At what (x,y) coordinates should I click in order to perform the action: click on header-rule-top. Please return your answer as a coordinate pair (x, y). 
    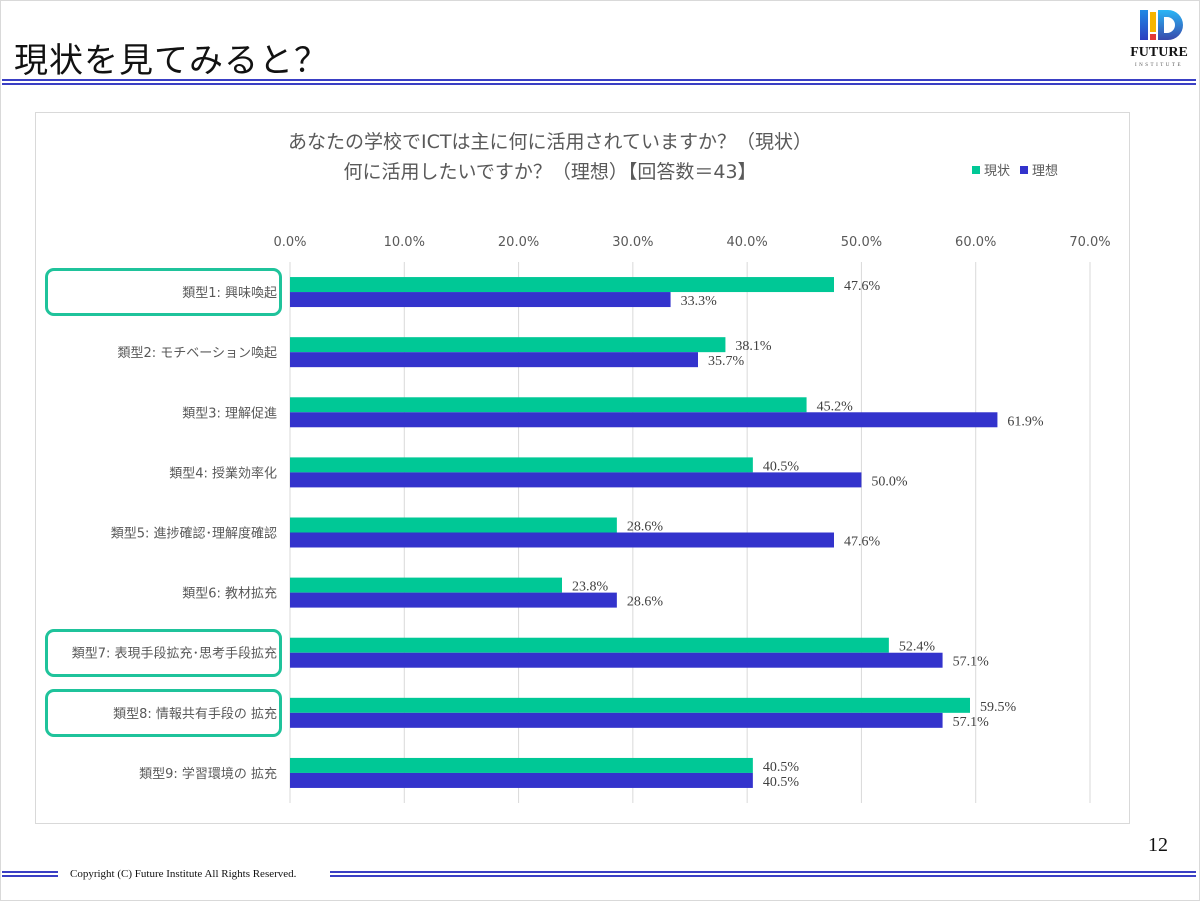
    Looking at the image, I should click on (599, 80).